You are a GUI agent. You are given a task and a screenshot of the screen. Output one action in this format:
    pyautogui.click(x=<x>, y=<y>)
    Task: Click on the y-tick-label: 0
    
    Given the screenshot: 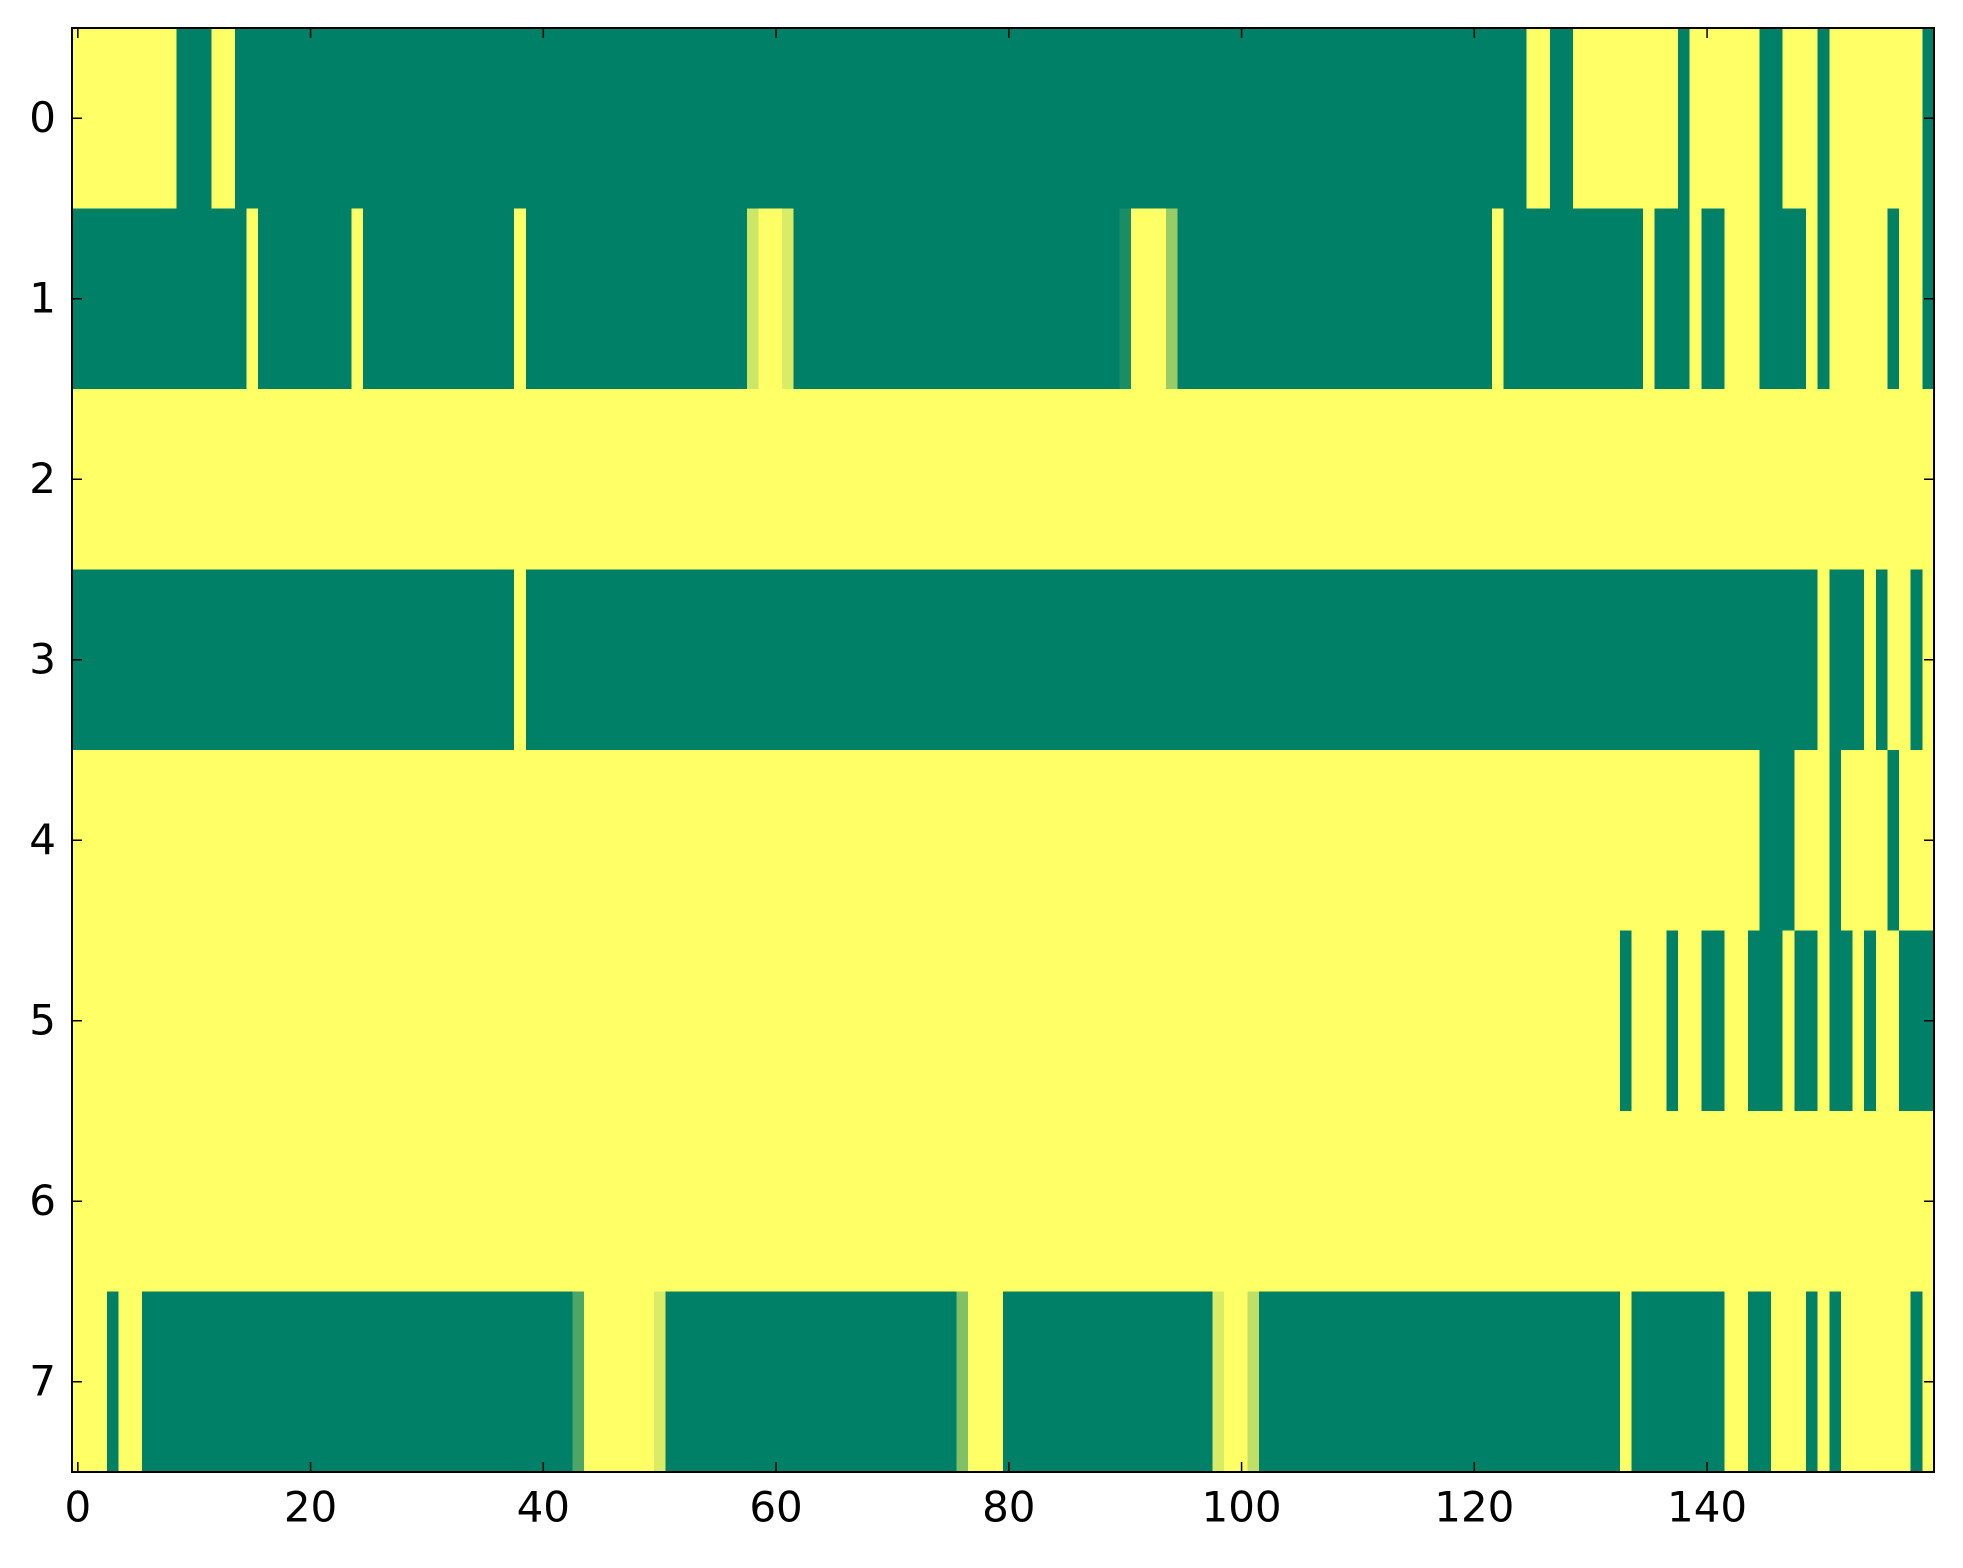 What is the action you would take?
    pyautogui.click(x=42, y=117)
    